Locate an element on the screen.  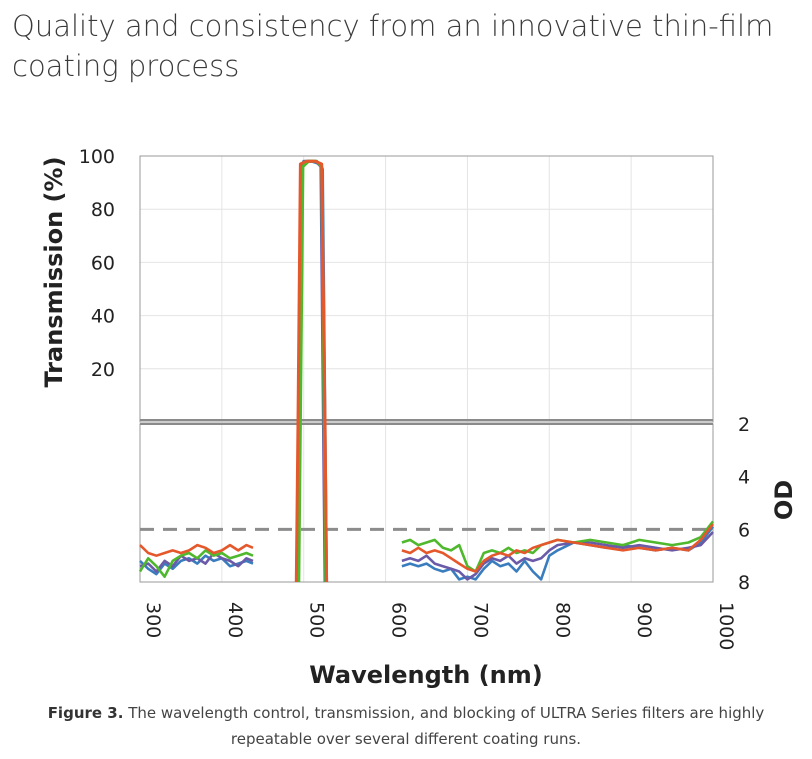
transmission-tick-label: 40 is located at coordinates (103, 317).